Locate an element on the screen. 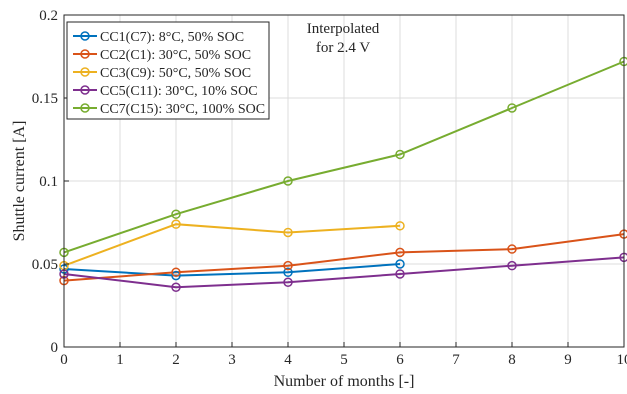 The height and width of the screenshot is (394, 627). x-tick-label: 3 is located at coordinates (232, 360).